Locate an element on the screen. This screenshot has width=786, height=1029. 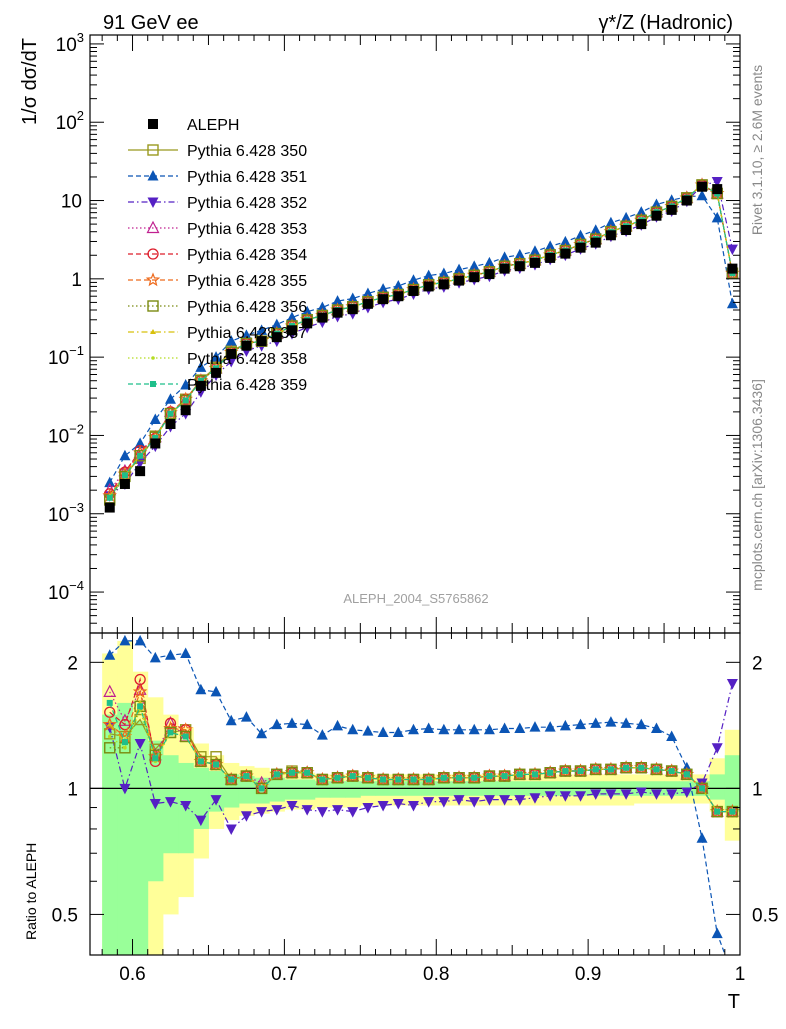
legend-label: ALEPH is located at coordinates (213, 125).